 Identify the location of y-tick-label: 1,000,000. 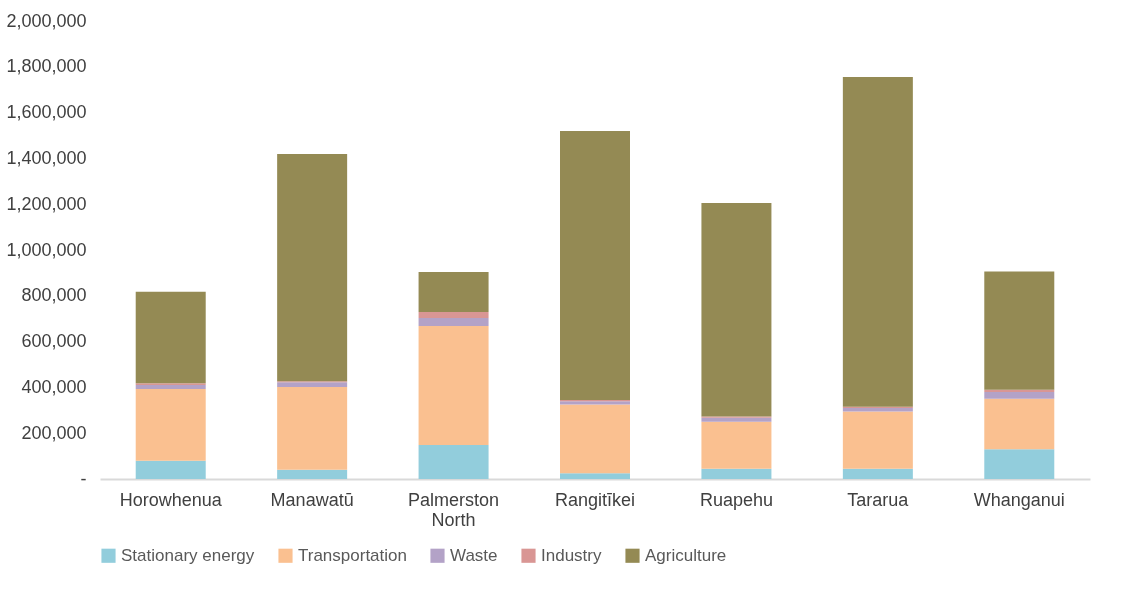
(46, 249).